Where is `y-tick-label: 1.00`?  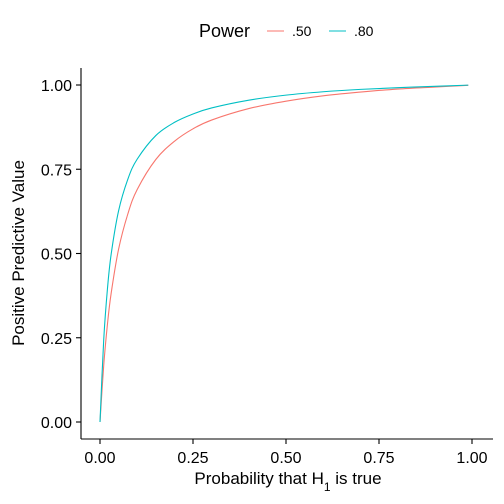
y-tick-label: 1.00 is located at coordinates (56, 86).